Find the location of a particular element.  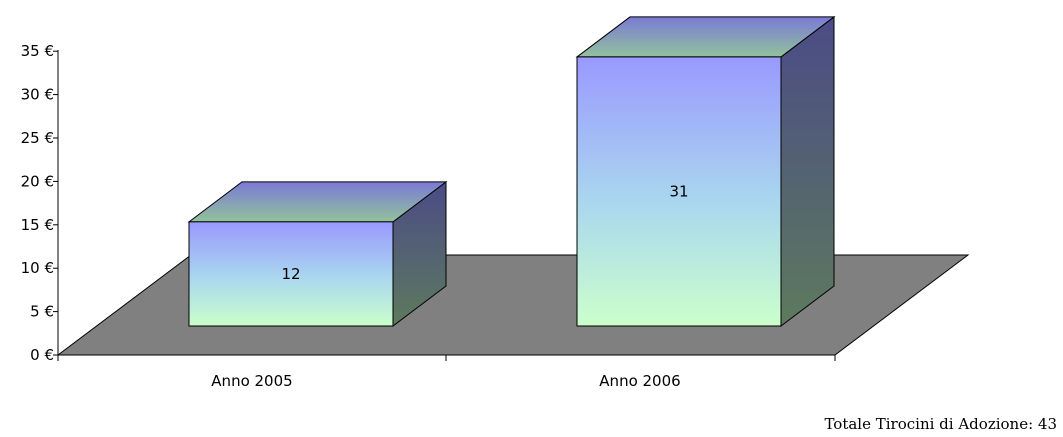

y-tick-label: 0 € is located at coordinates (42, 355).